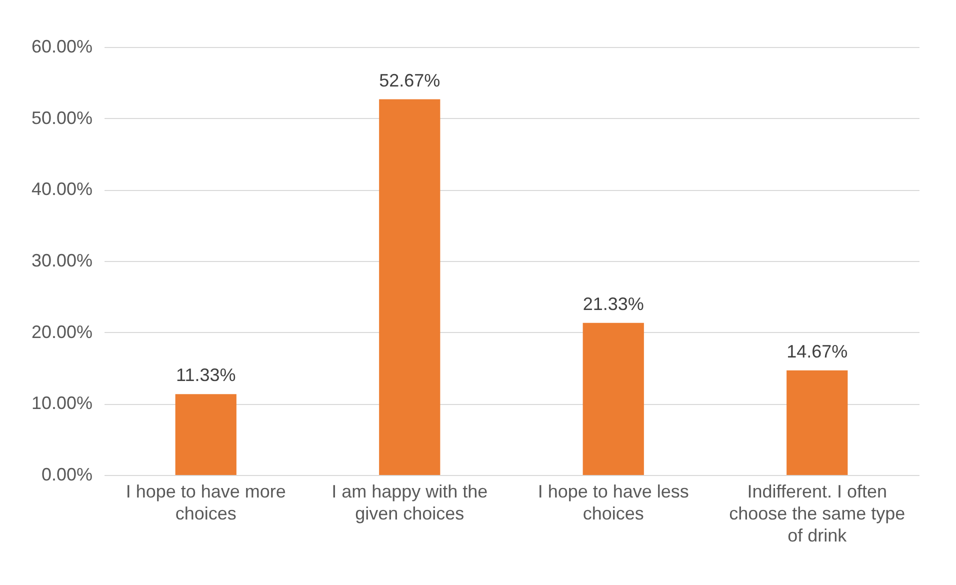 The height and width of the screenshot is (585, 956). Describe the element at coordinates (410, 503) in the screenshot. I see `x-tick-label: I am happy with the given choices` at that location.